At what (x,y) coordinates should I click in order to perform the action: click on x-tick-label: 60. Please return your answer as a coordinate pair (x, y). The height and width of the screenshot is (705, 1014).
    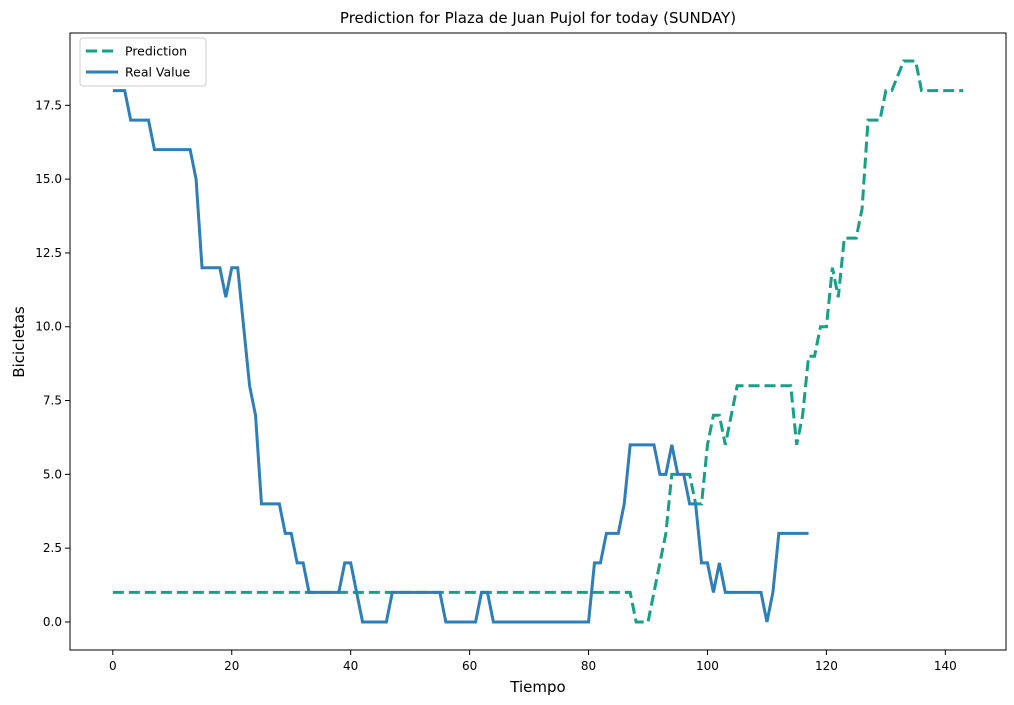
    Looking at the image, I should click on (469, 666).